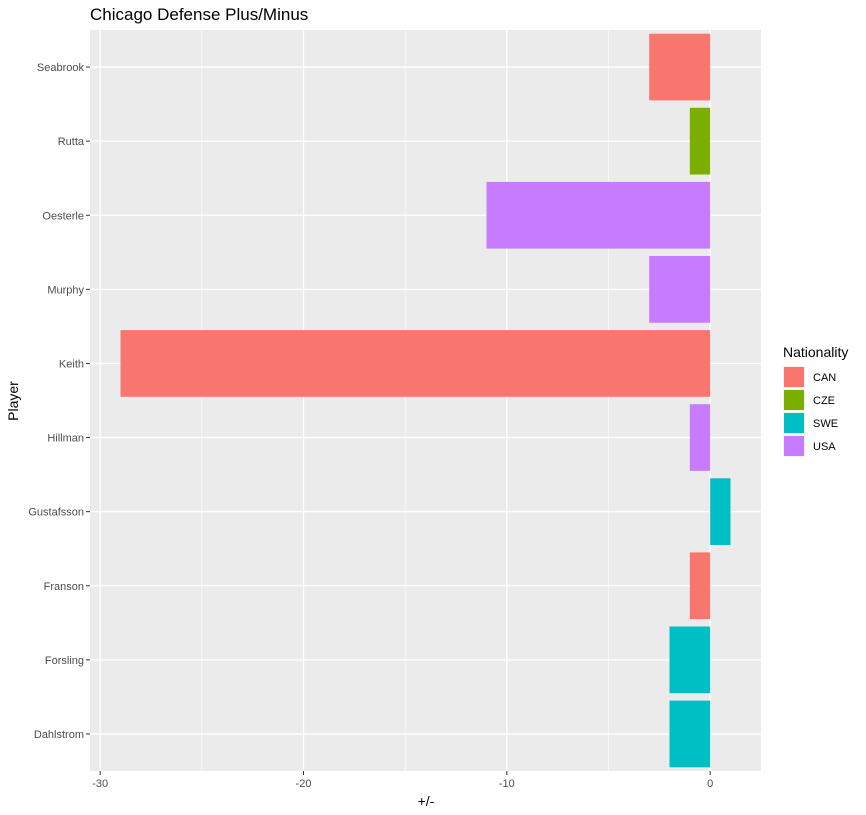  Describe the element at coordinates (700, 586) in the screenshot. I see `bar-franson` at that location.